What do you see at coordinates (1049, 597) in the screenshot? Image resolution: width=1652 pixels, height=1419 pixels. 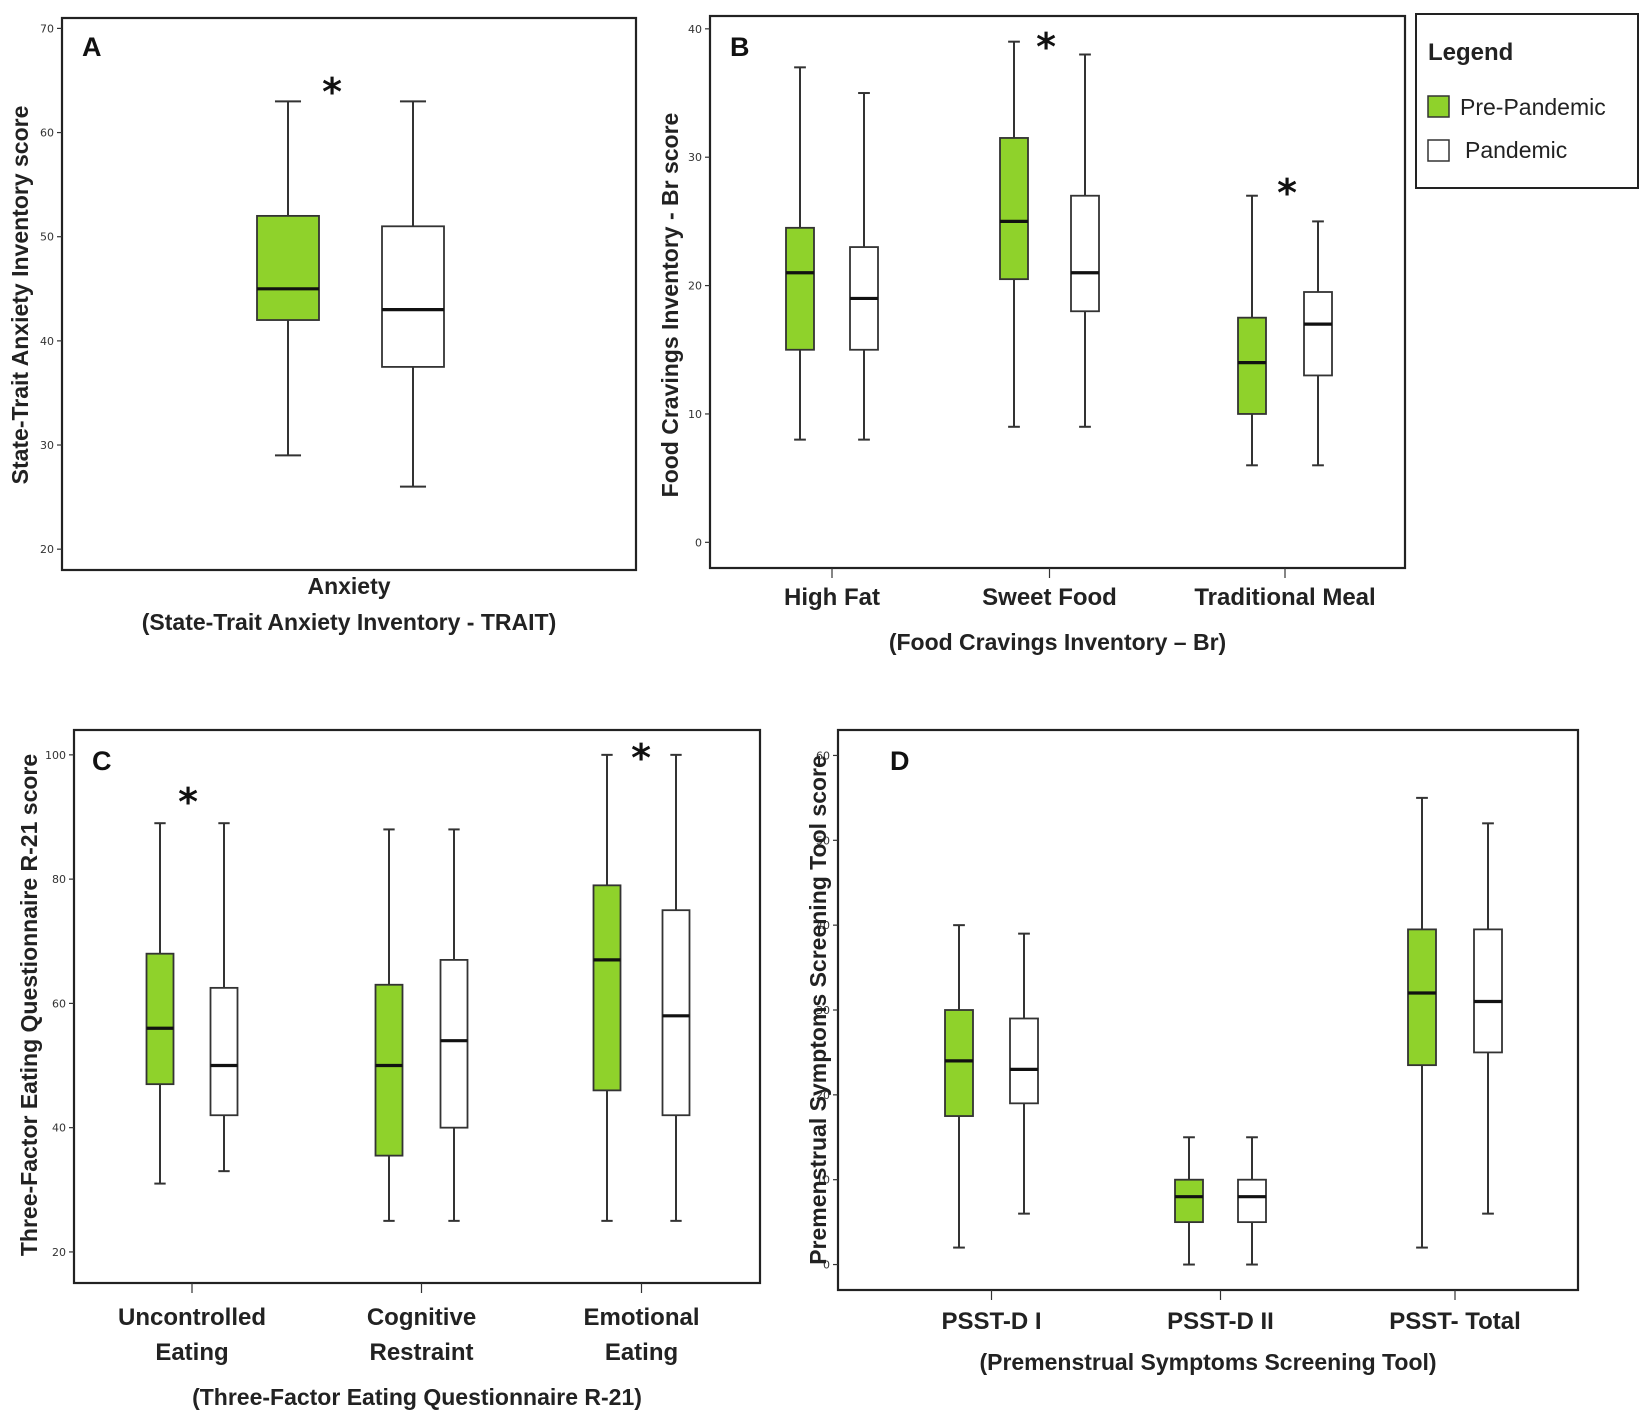 I see `category-label: Sweet Food` at bounding box center [1049, 597].